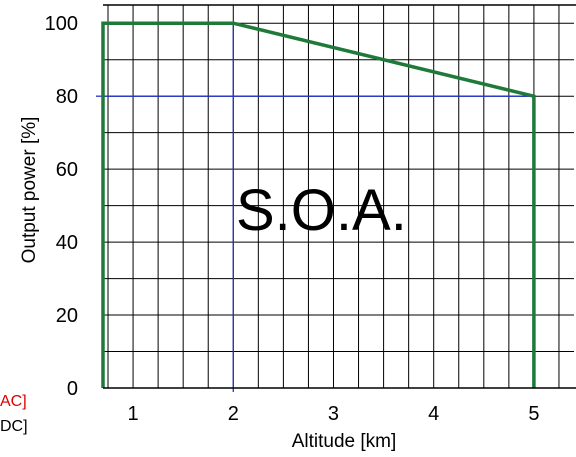 The height and width of the screenshot is (457, 576). Describe the element at coordinates (29, 190) in the screenshot. I see `y-axis-title: Output power [%]` at that location.